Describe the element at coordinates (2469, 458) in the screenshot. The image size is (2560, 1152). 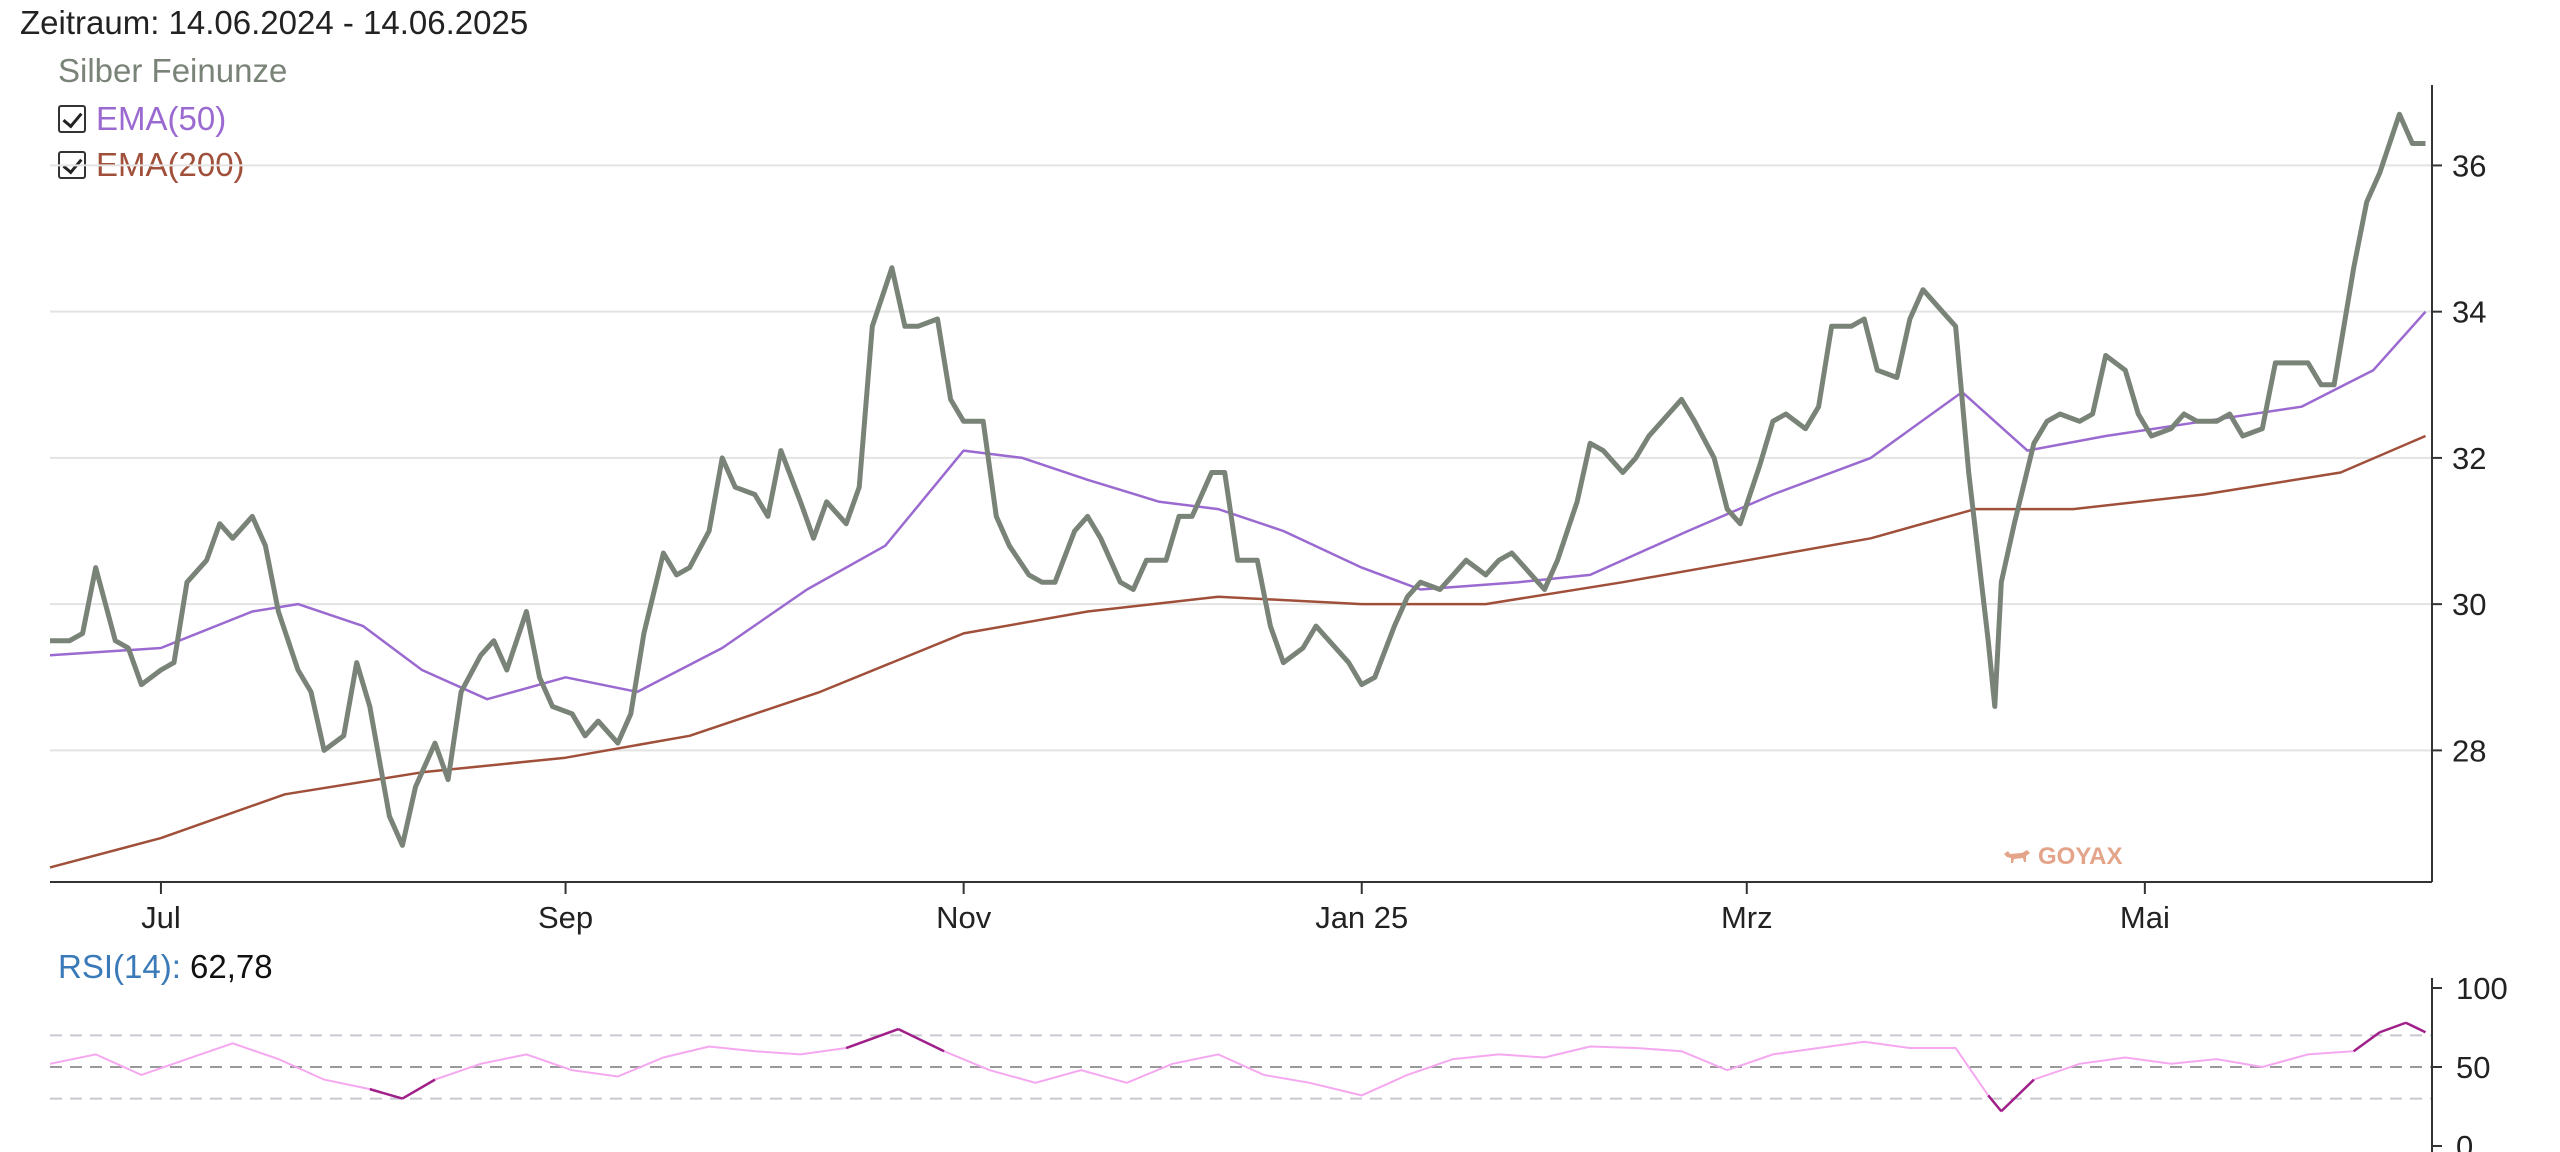
I see `y-tick-label: 32` at that location.